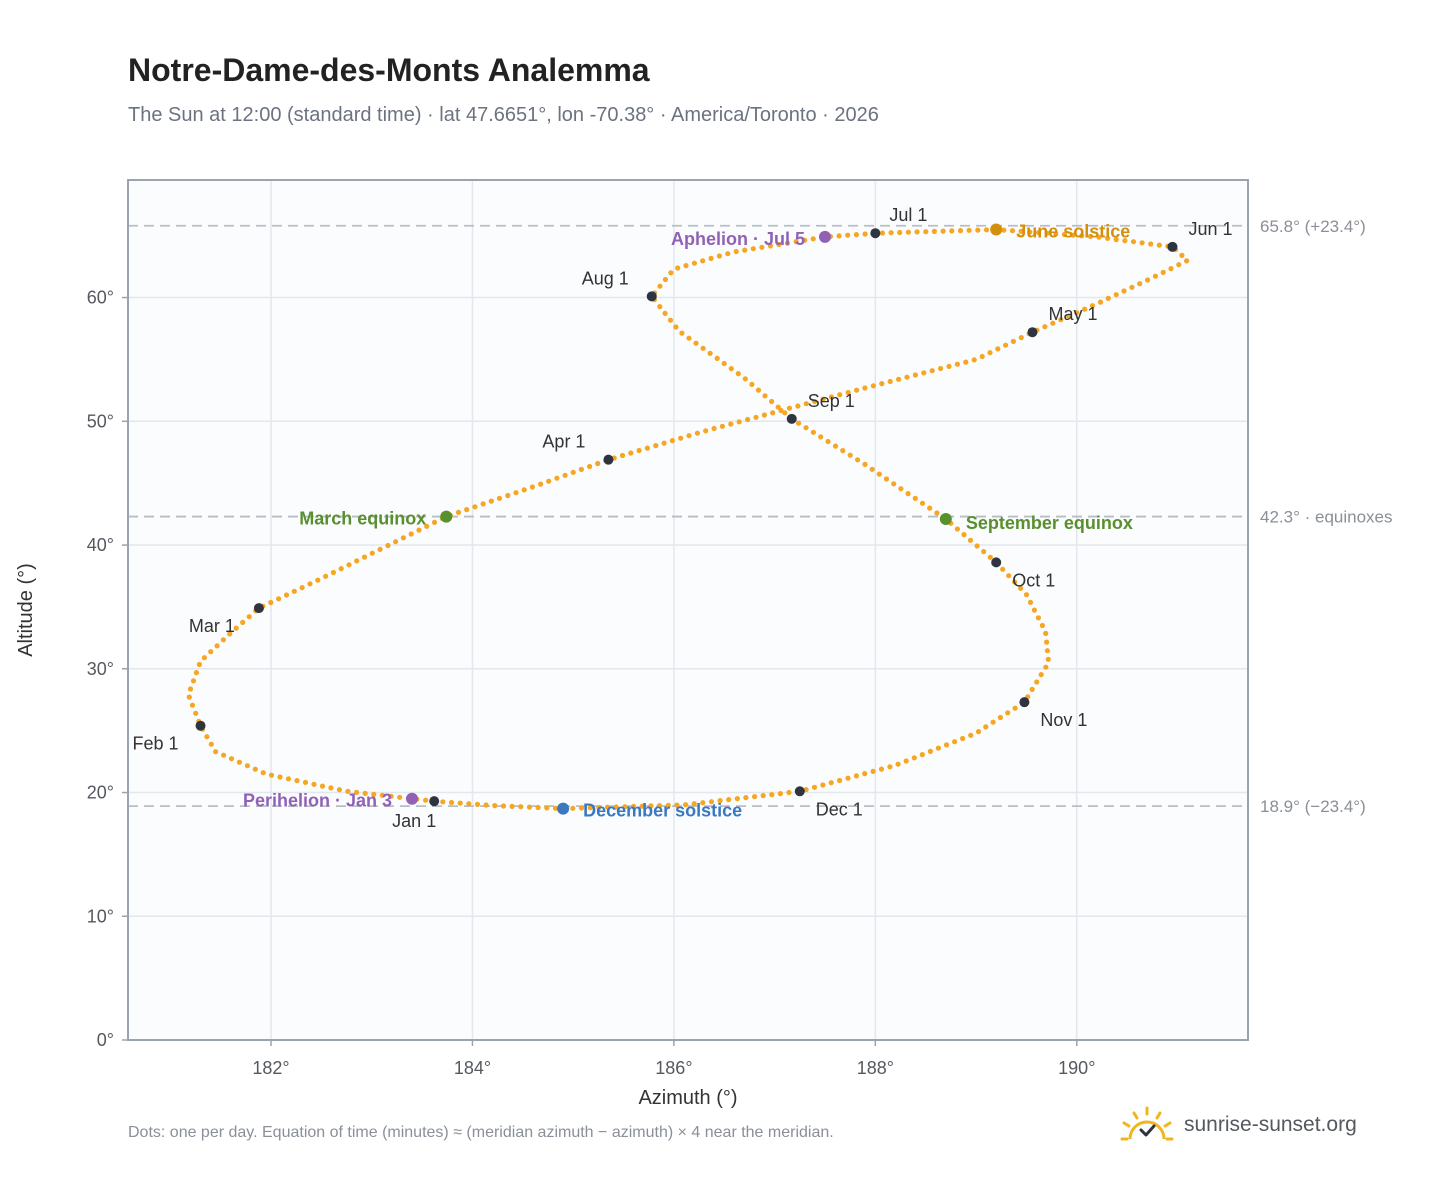  Describe the element at coordinates (563, 442) in the screenshot. I see `month-label: Apr 1` at that location.